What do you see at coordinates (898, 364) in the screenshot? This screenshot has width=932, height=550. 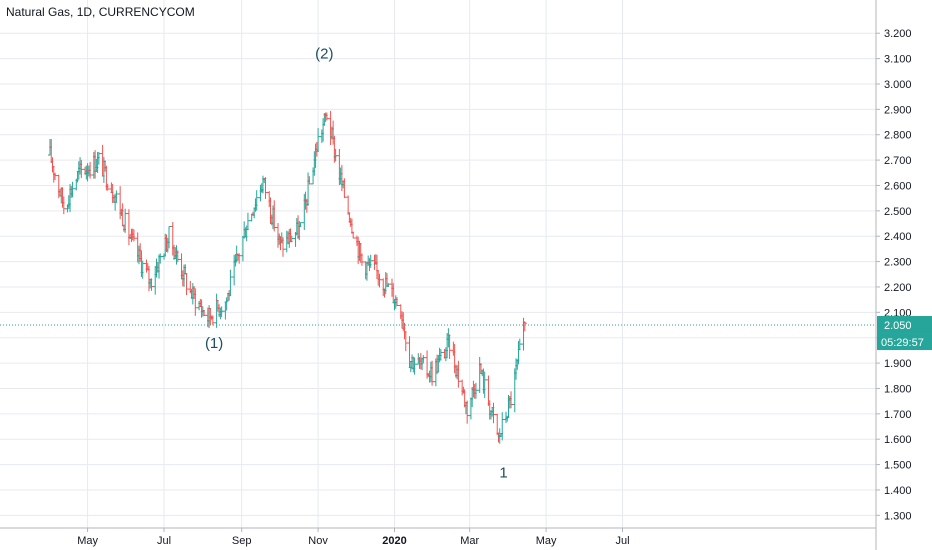 I see `price-tick-label: 1.900` at bounding box center [898, 364].